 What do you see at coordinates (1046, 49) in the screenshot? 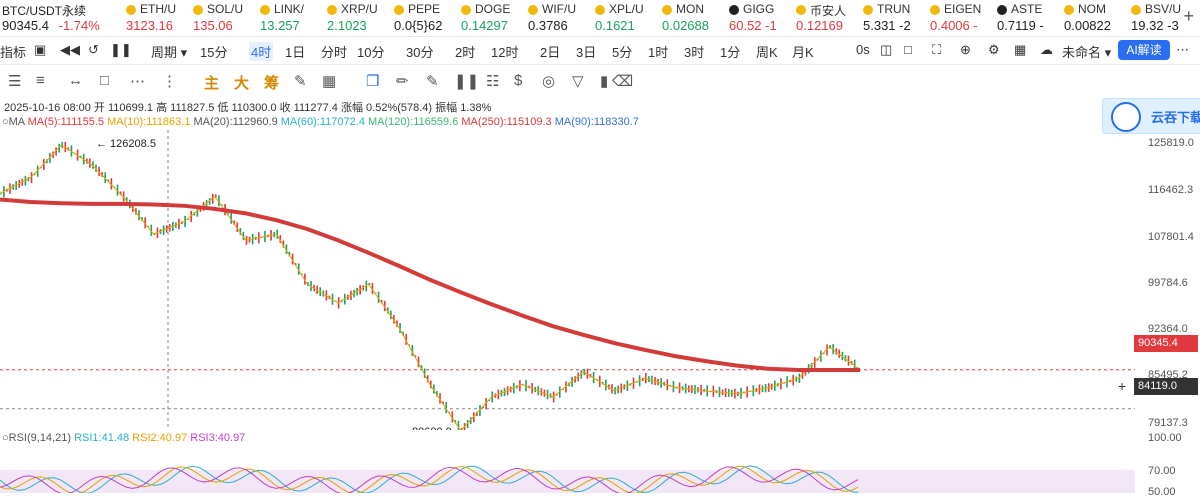
I see `cloud-save-icon: ☁` at bounding box center [1046, 49].